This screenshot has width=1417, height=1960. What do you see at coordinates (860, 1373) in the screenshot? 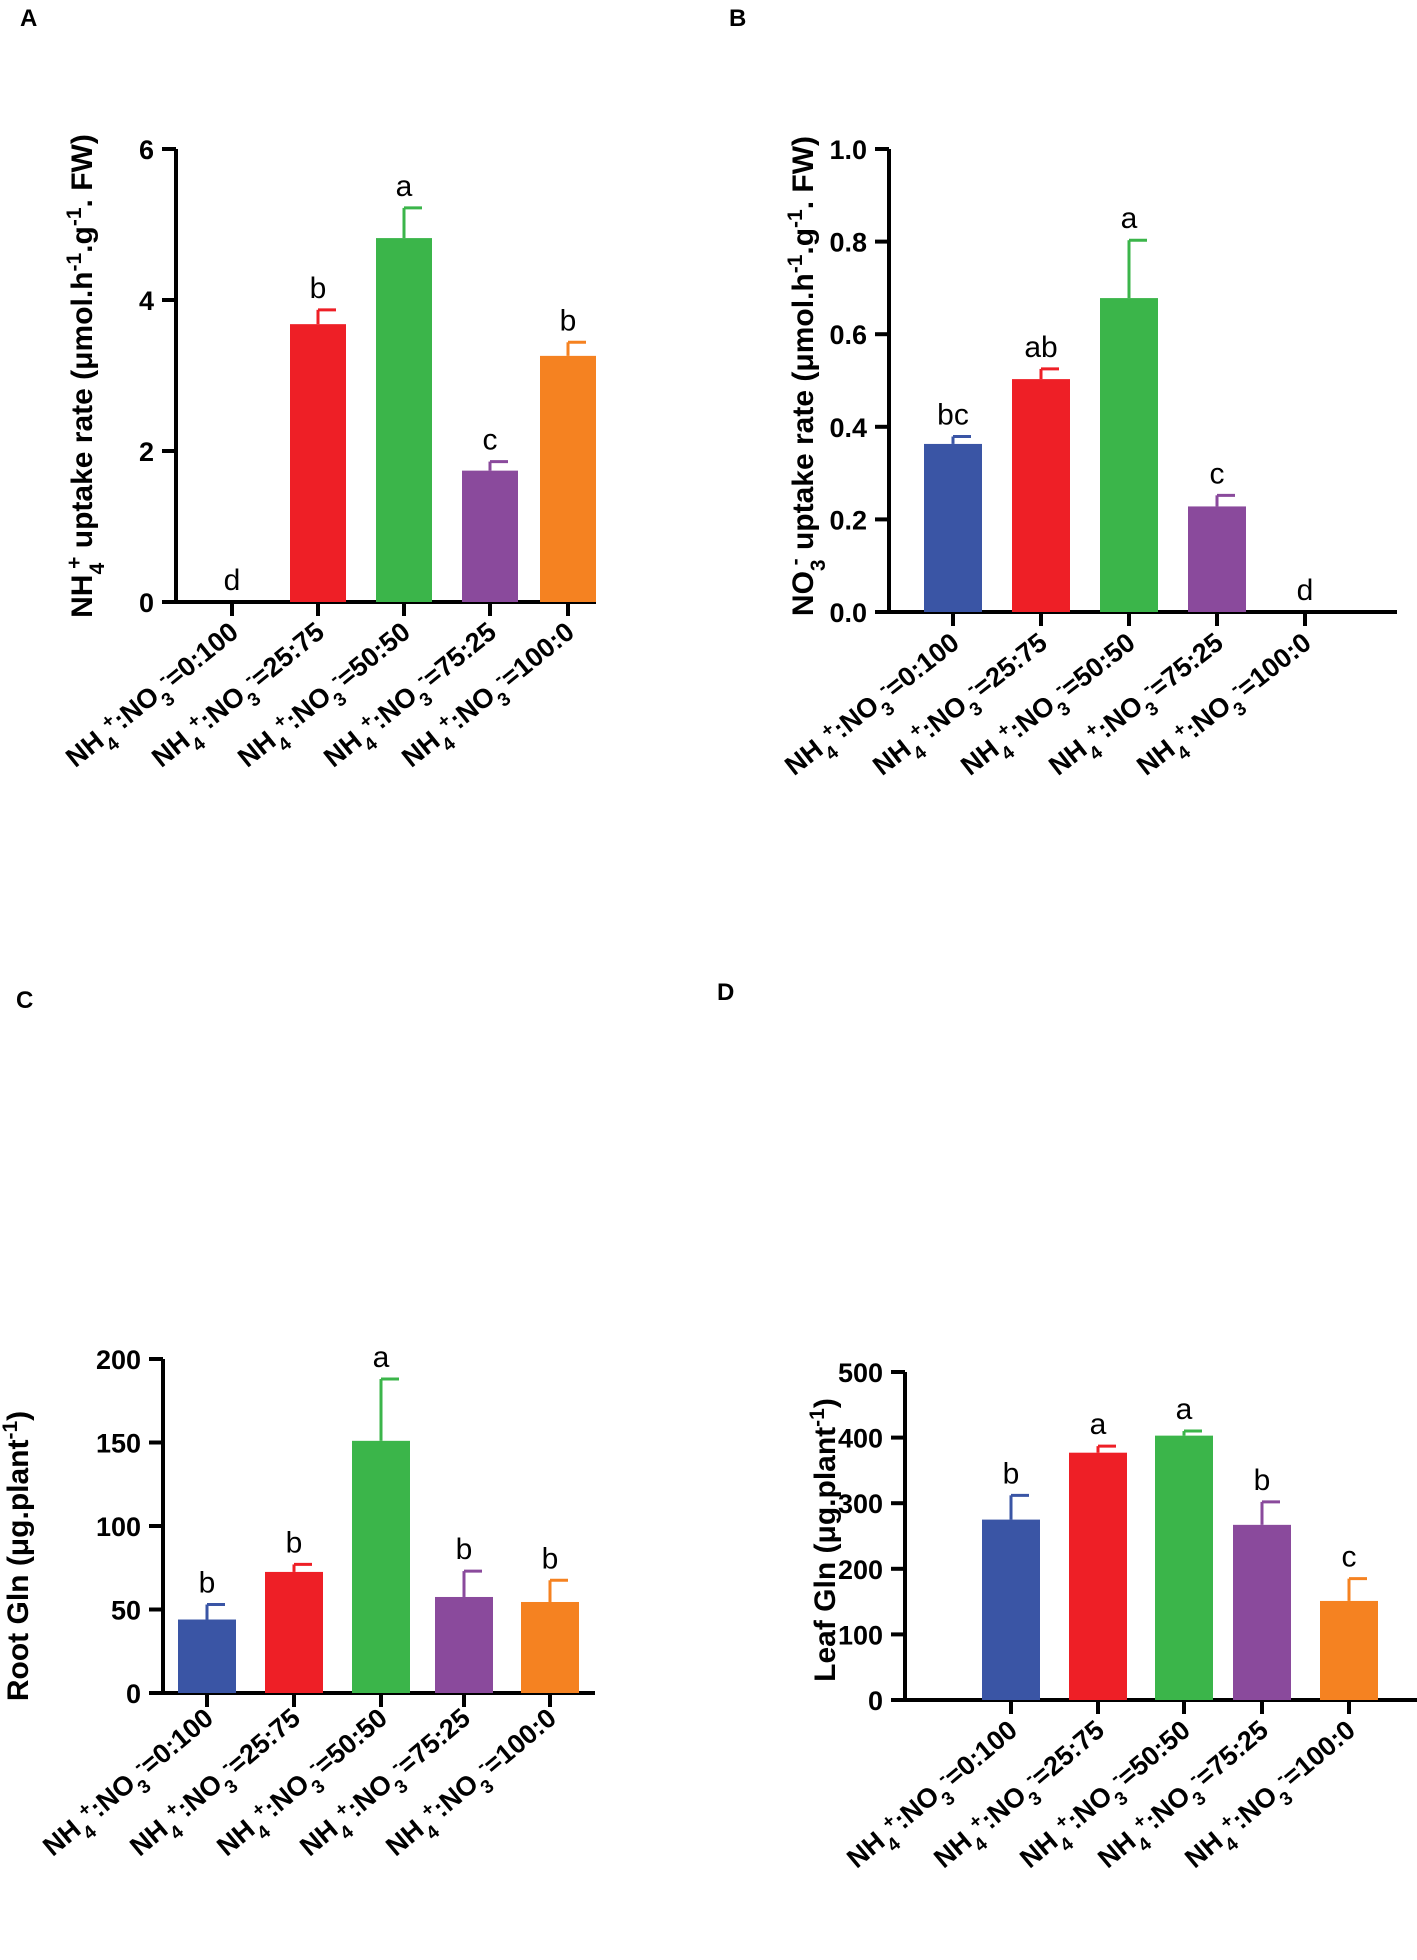
I see `y-tick-label: 500` at bounding box center [860, 1373].